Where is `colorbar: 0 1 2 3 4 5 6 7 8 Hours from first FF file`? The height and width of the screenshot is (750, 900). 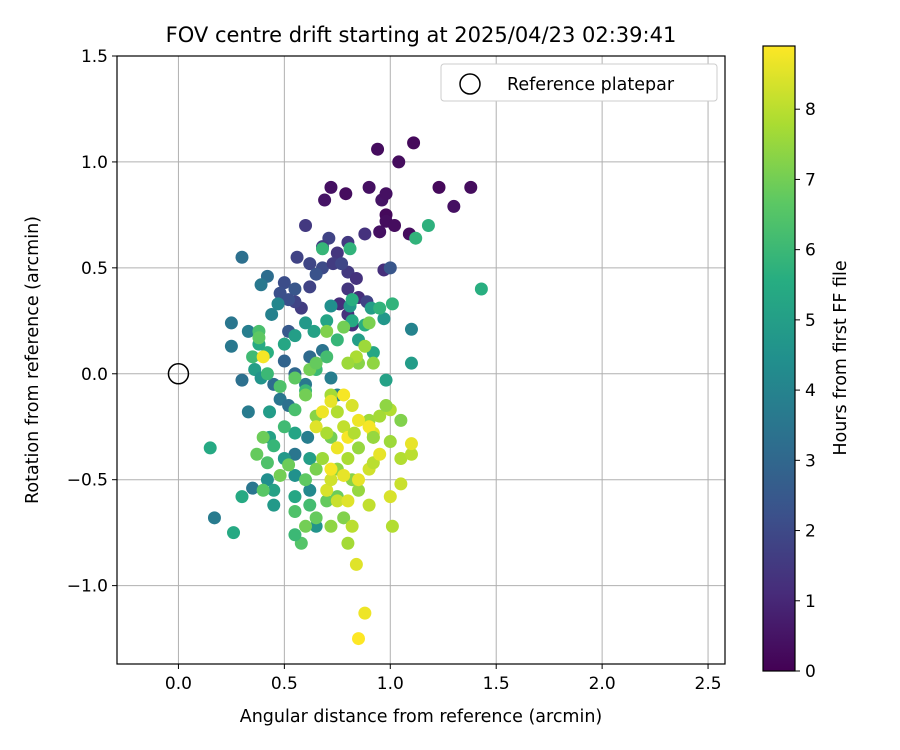
colorbar: 0 1 2 3 4 5 6 7 8 Hours from first FF file is located at coordinates (806, 363).